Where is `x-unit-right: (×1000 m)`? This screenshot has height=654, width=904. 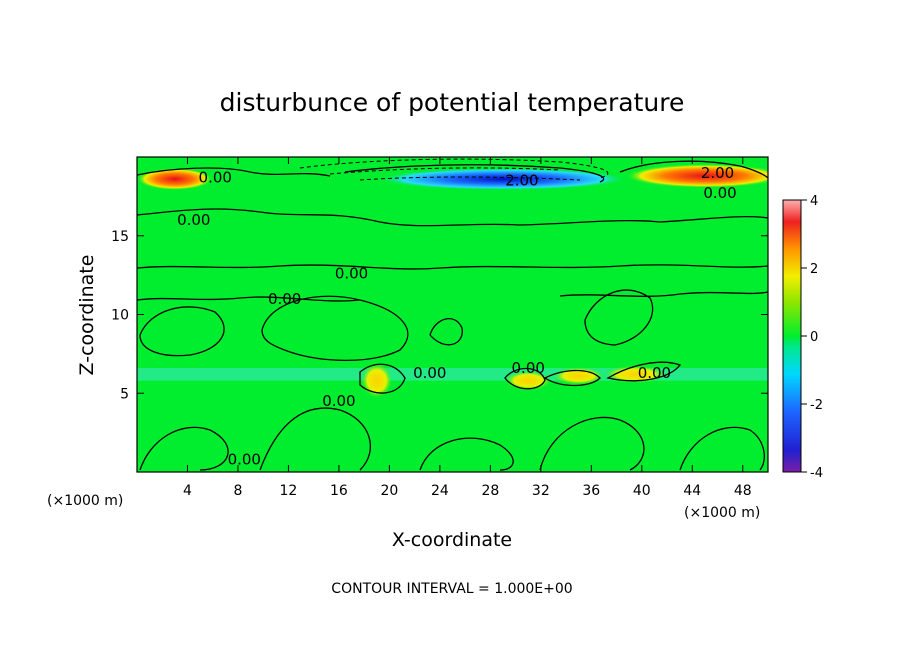 x-unit-right: (×1000 m) is located at coordinates (722, 513).